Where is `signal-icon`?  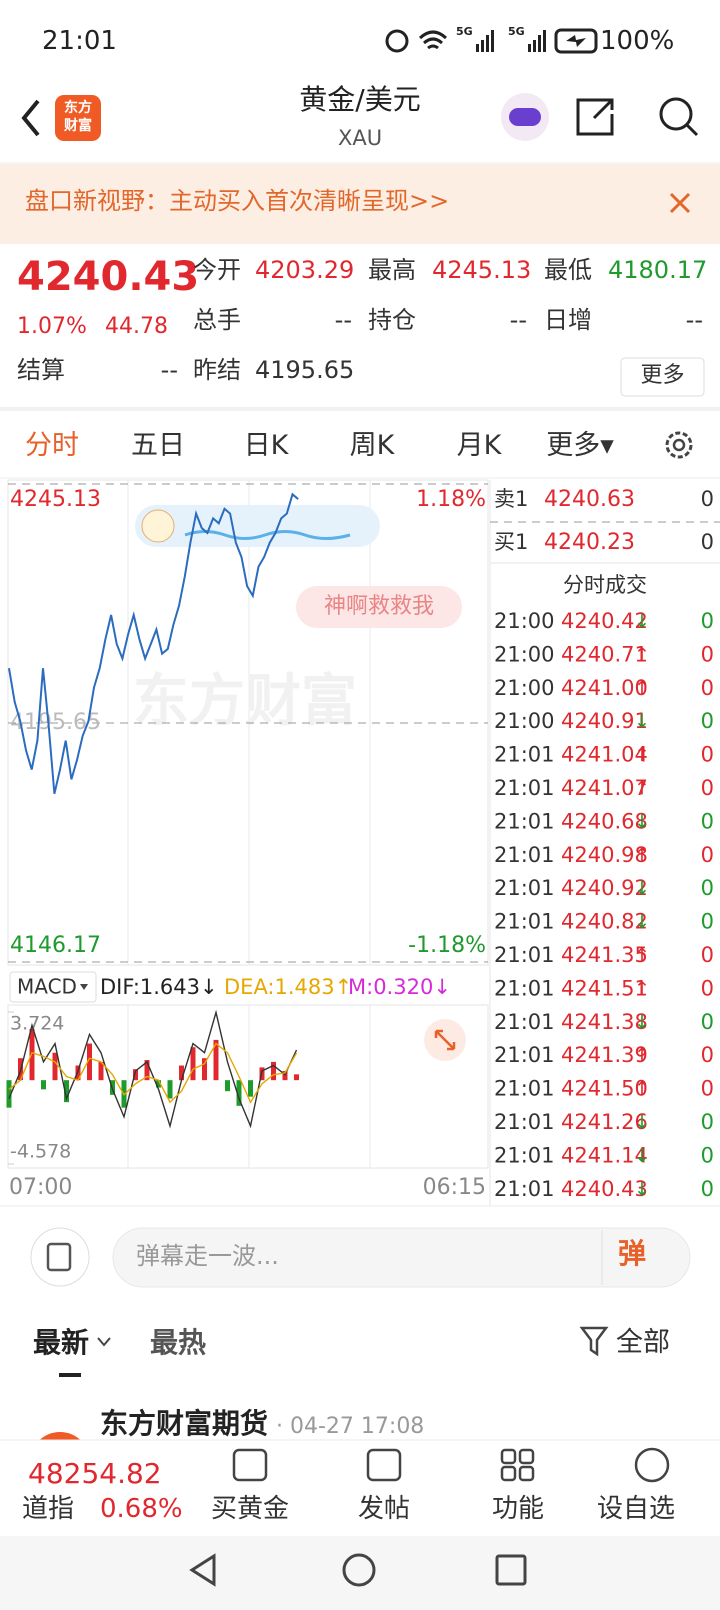
signal-icon is located at coordinates (485, 41).